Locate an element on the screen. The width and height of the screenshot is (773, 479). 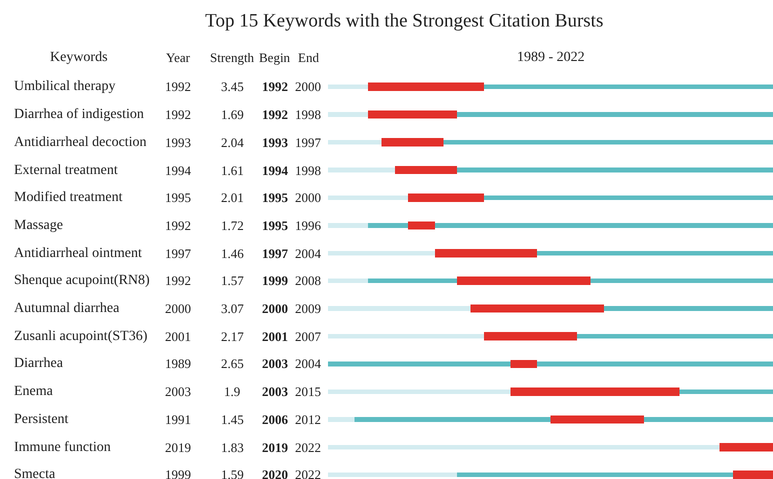
text: 1999 is located at coordinates (275, 280).